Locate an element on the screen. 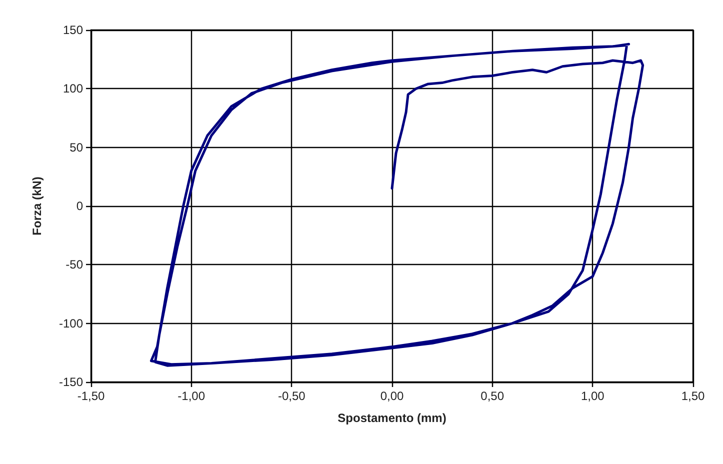  x-tick-label: 0,50 is located at coordinates (492, 396).